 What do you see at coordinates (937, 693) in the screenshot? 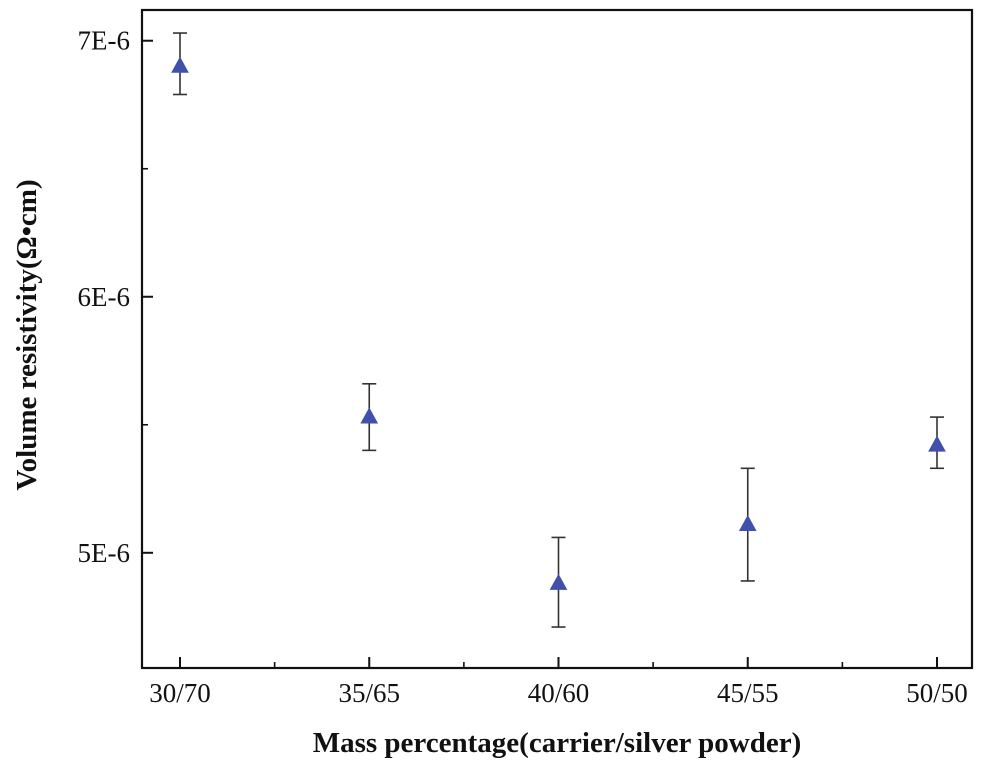
I see `x-tick-label: 50/50` at bounding box center [937, 693].